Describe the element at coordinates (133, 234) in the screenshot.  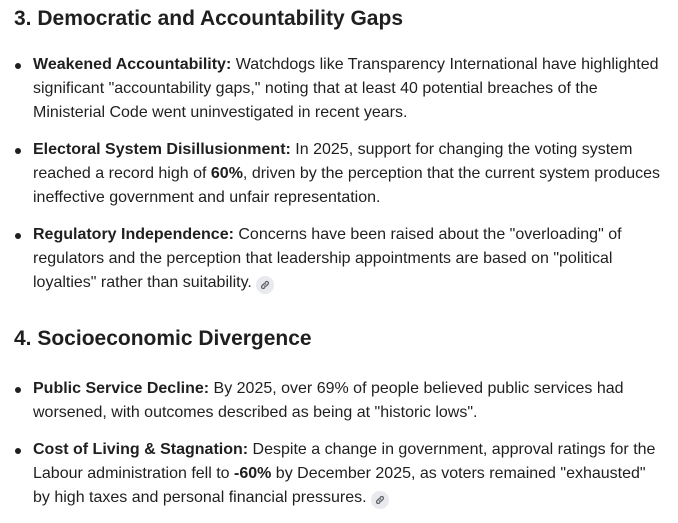
I see `item-lead: Regulatory Independence:` at that location.